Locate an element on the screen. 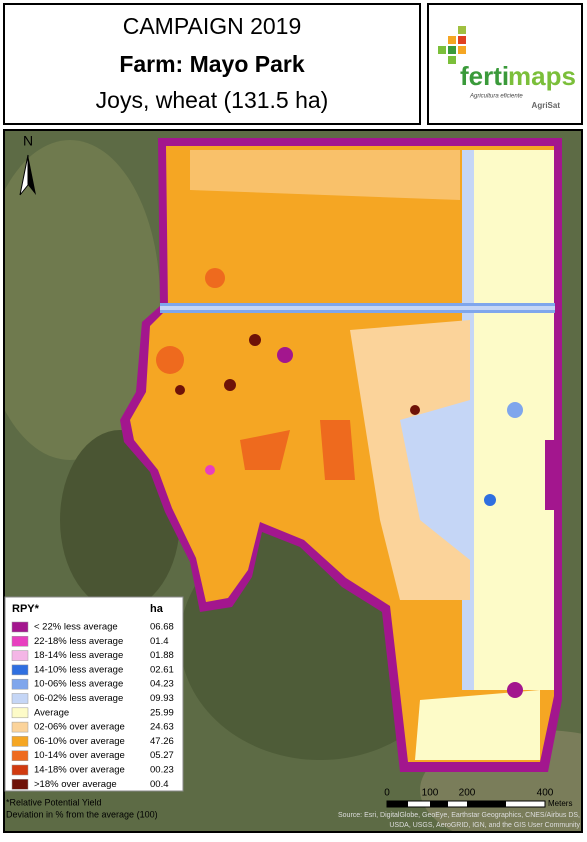 This screenshot has height=842, width=587. scale-unit: Meters is located at coordinates (560, 803).